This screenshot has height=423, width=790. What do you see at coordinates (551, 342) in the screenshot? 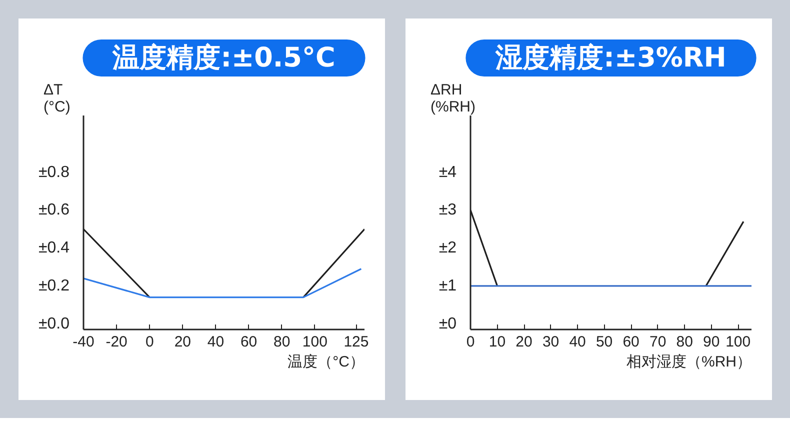
I see `x-tick-label: 30` at bounding box center [551, 342].